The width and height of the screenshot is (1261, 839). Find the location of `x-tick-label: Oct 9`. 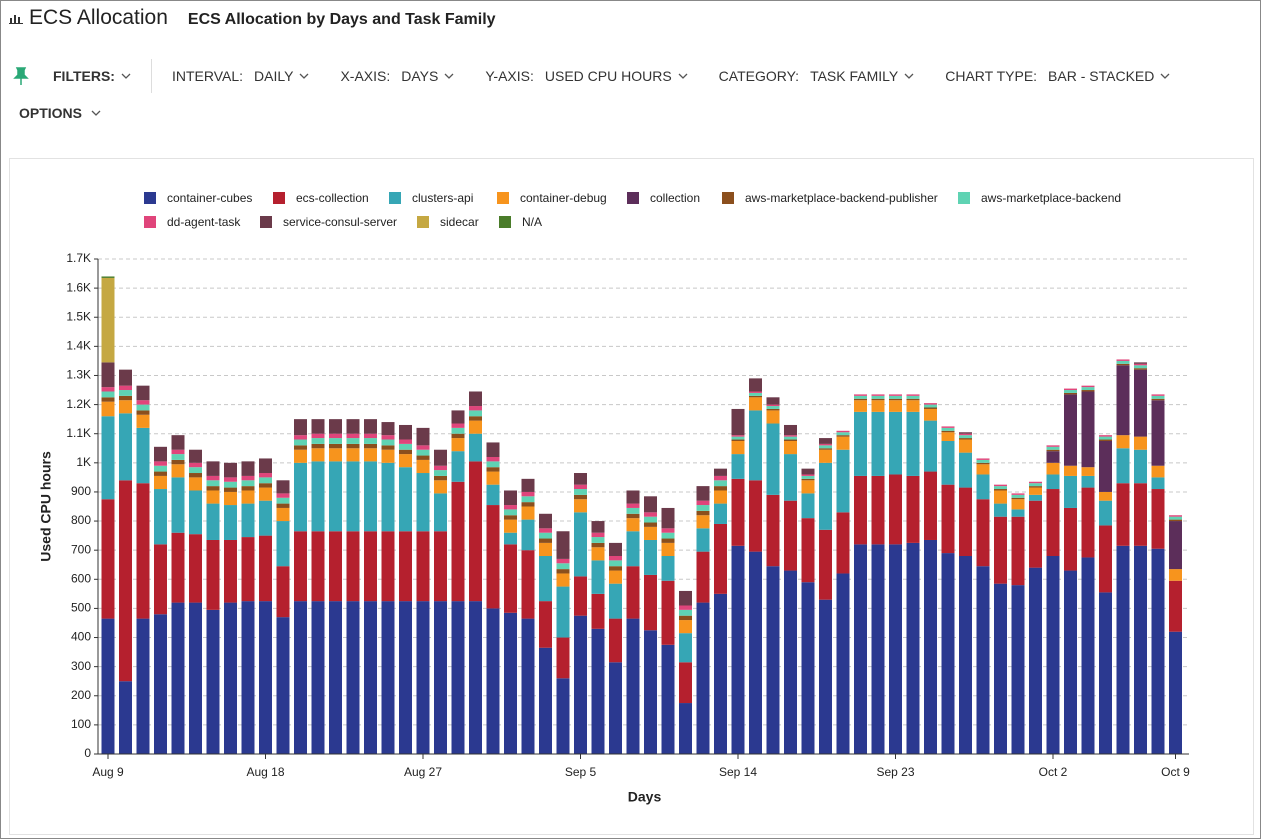

x-tick-label: Oct 9 is located at coordinates (1175, 772).